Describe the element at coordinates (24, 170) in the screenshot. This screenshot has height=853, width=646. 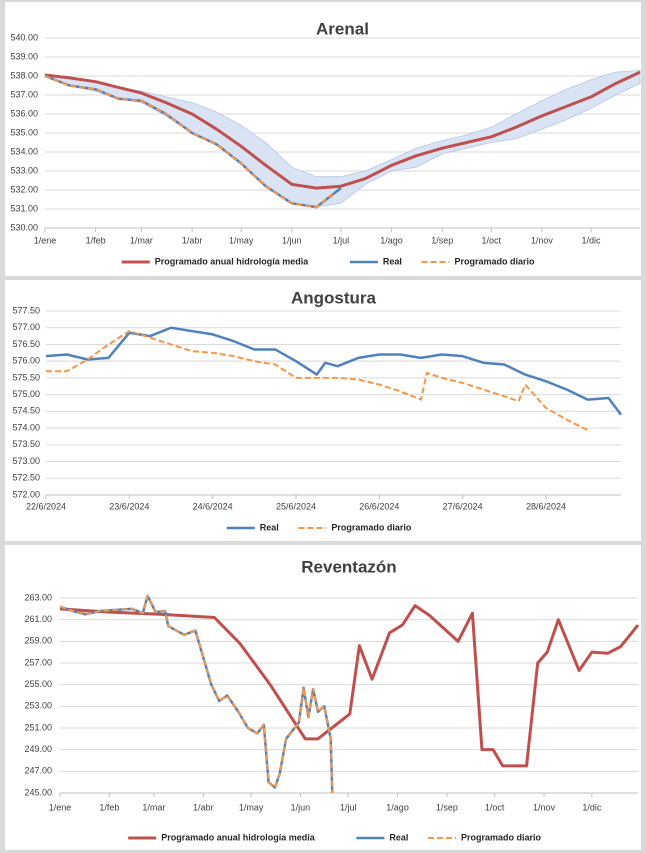
I see `y-tick-label: 533.00` at that location.